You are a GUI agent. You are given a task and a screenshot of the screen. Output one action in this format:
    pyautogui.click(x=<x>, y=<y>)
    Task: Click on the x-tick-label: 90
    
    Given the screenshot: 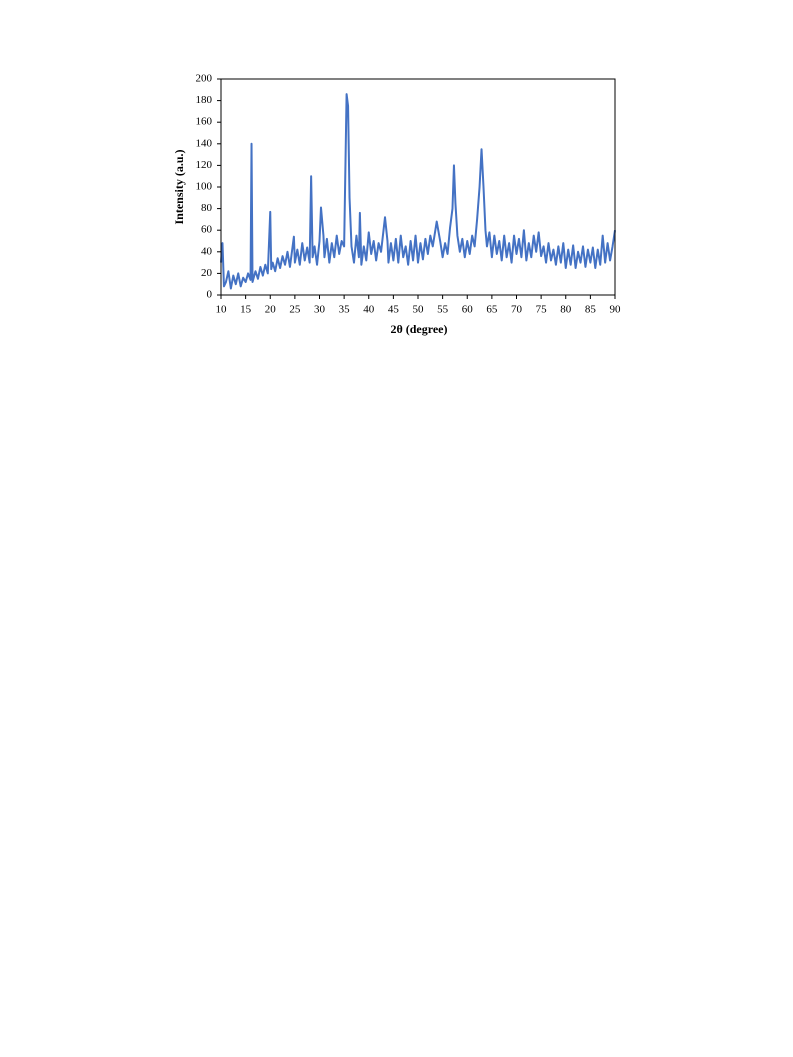 What is the action you would take?
    pyautogui.click(x=616, y=310)
    